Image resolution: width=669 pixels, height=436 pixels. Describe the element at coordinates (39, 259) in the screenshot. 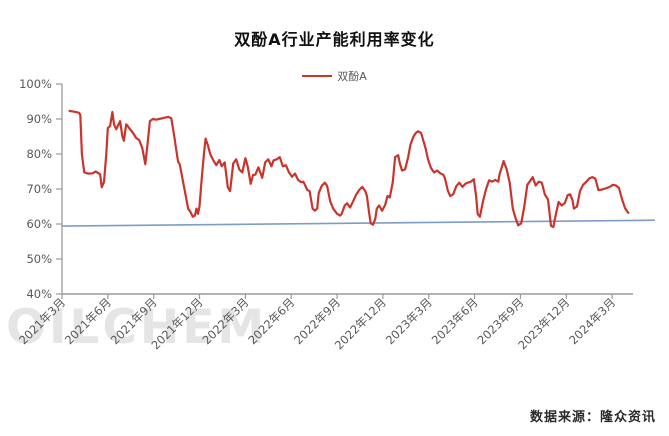

I see `y-tick-label: 50%` at that location.